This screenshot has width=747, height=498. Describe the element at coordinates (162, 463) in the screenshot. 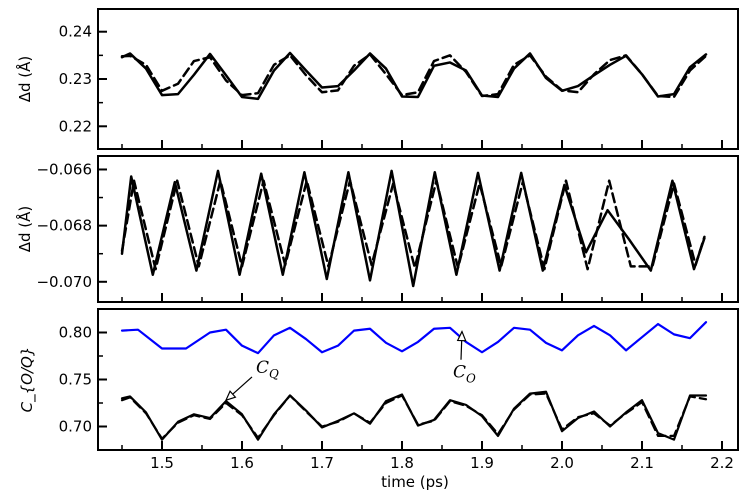

I see `x-tick-label: 1.5` at that location.